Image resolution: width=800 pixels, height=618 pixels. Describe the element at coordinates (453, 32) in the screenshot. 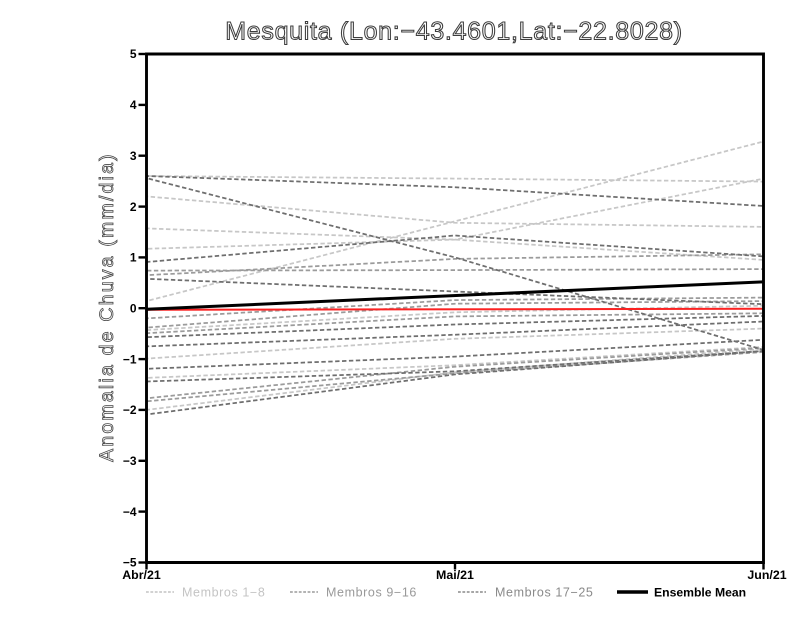

I see `svg-text:Mesquita (Lon:−43.4601,Lat:−22: Mesquita (Lon:−43.4601,Lat:−22.8028)` at that location.